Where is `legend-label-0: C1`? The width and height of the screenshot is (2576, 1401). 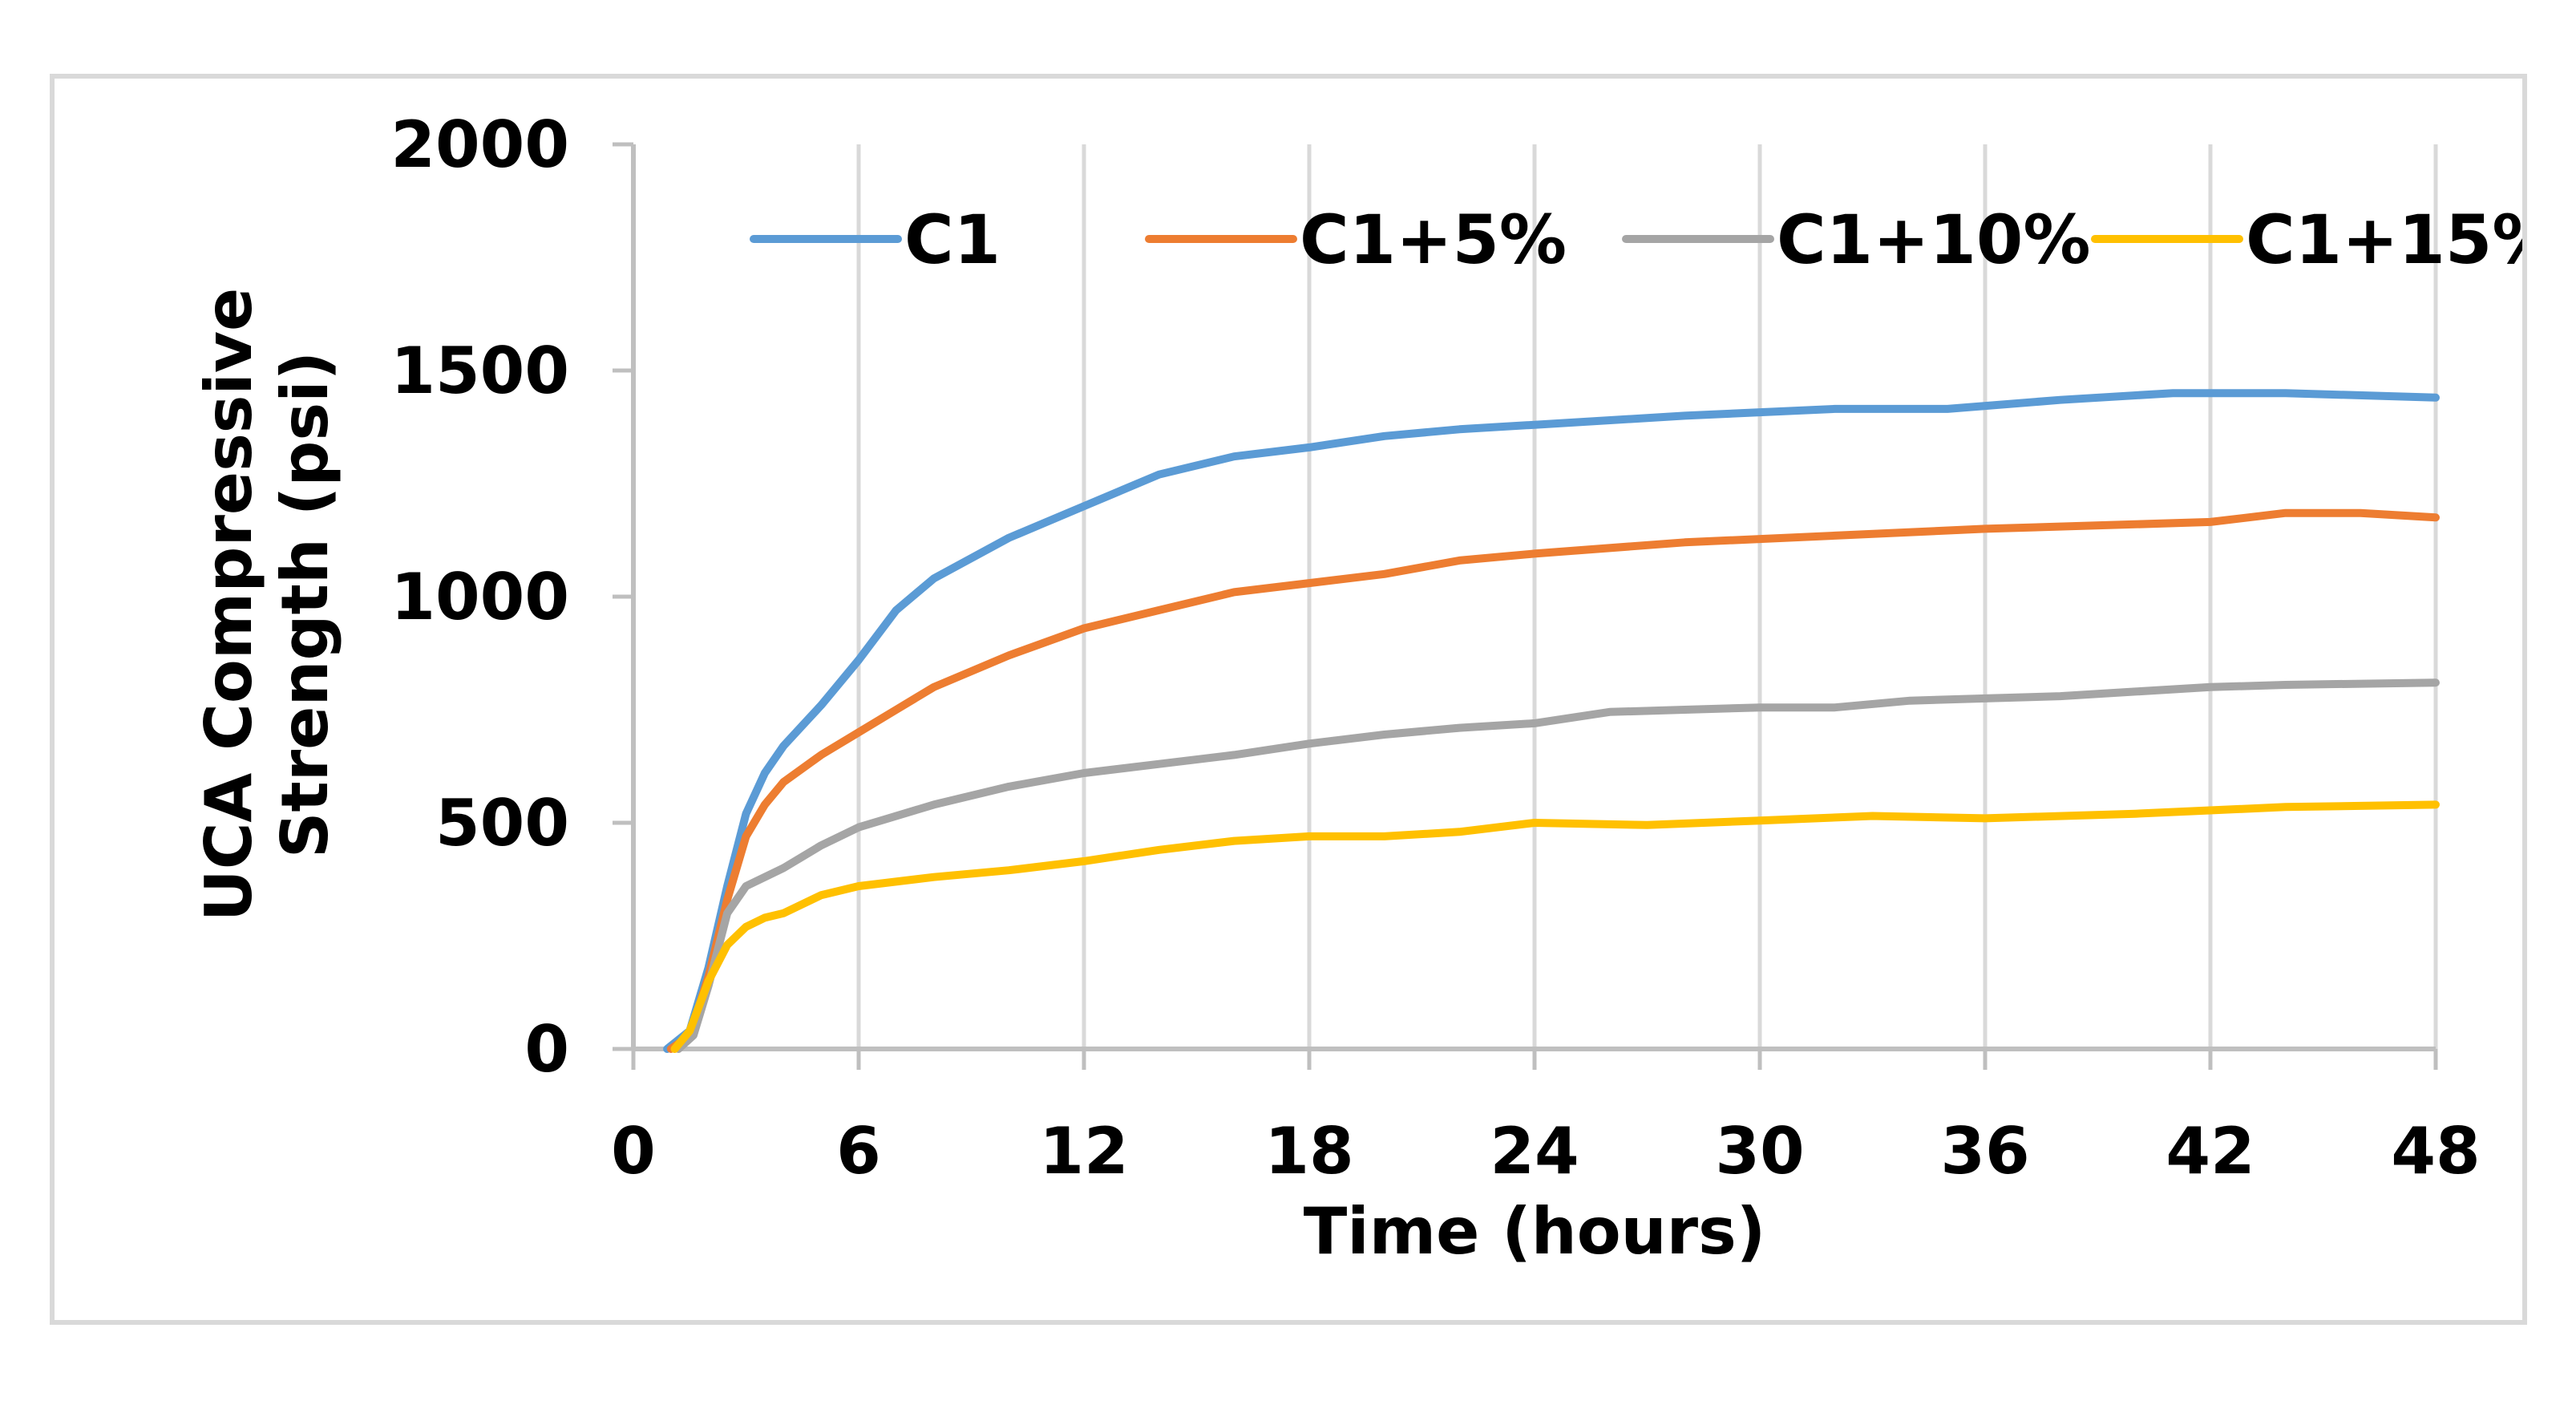 legend-label-0: C1 is located at coordinates (952, 239).